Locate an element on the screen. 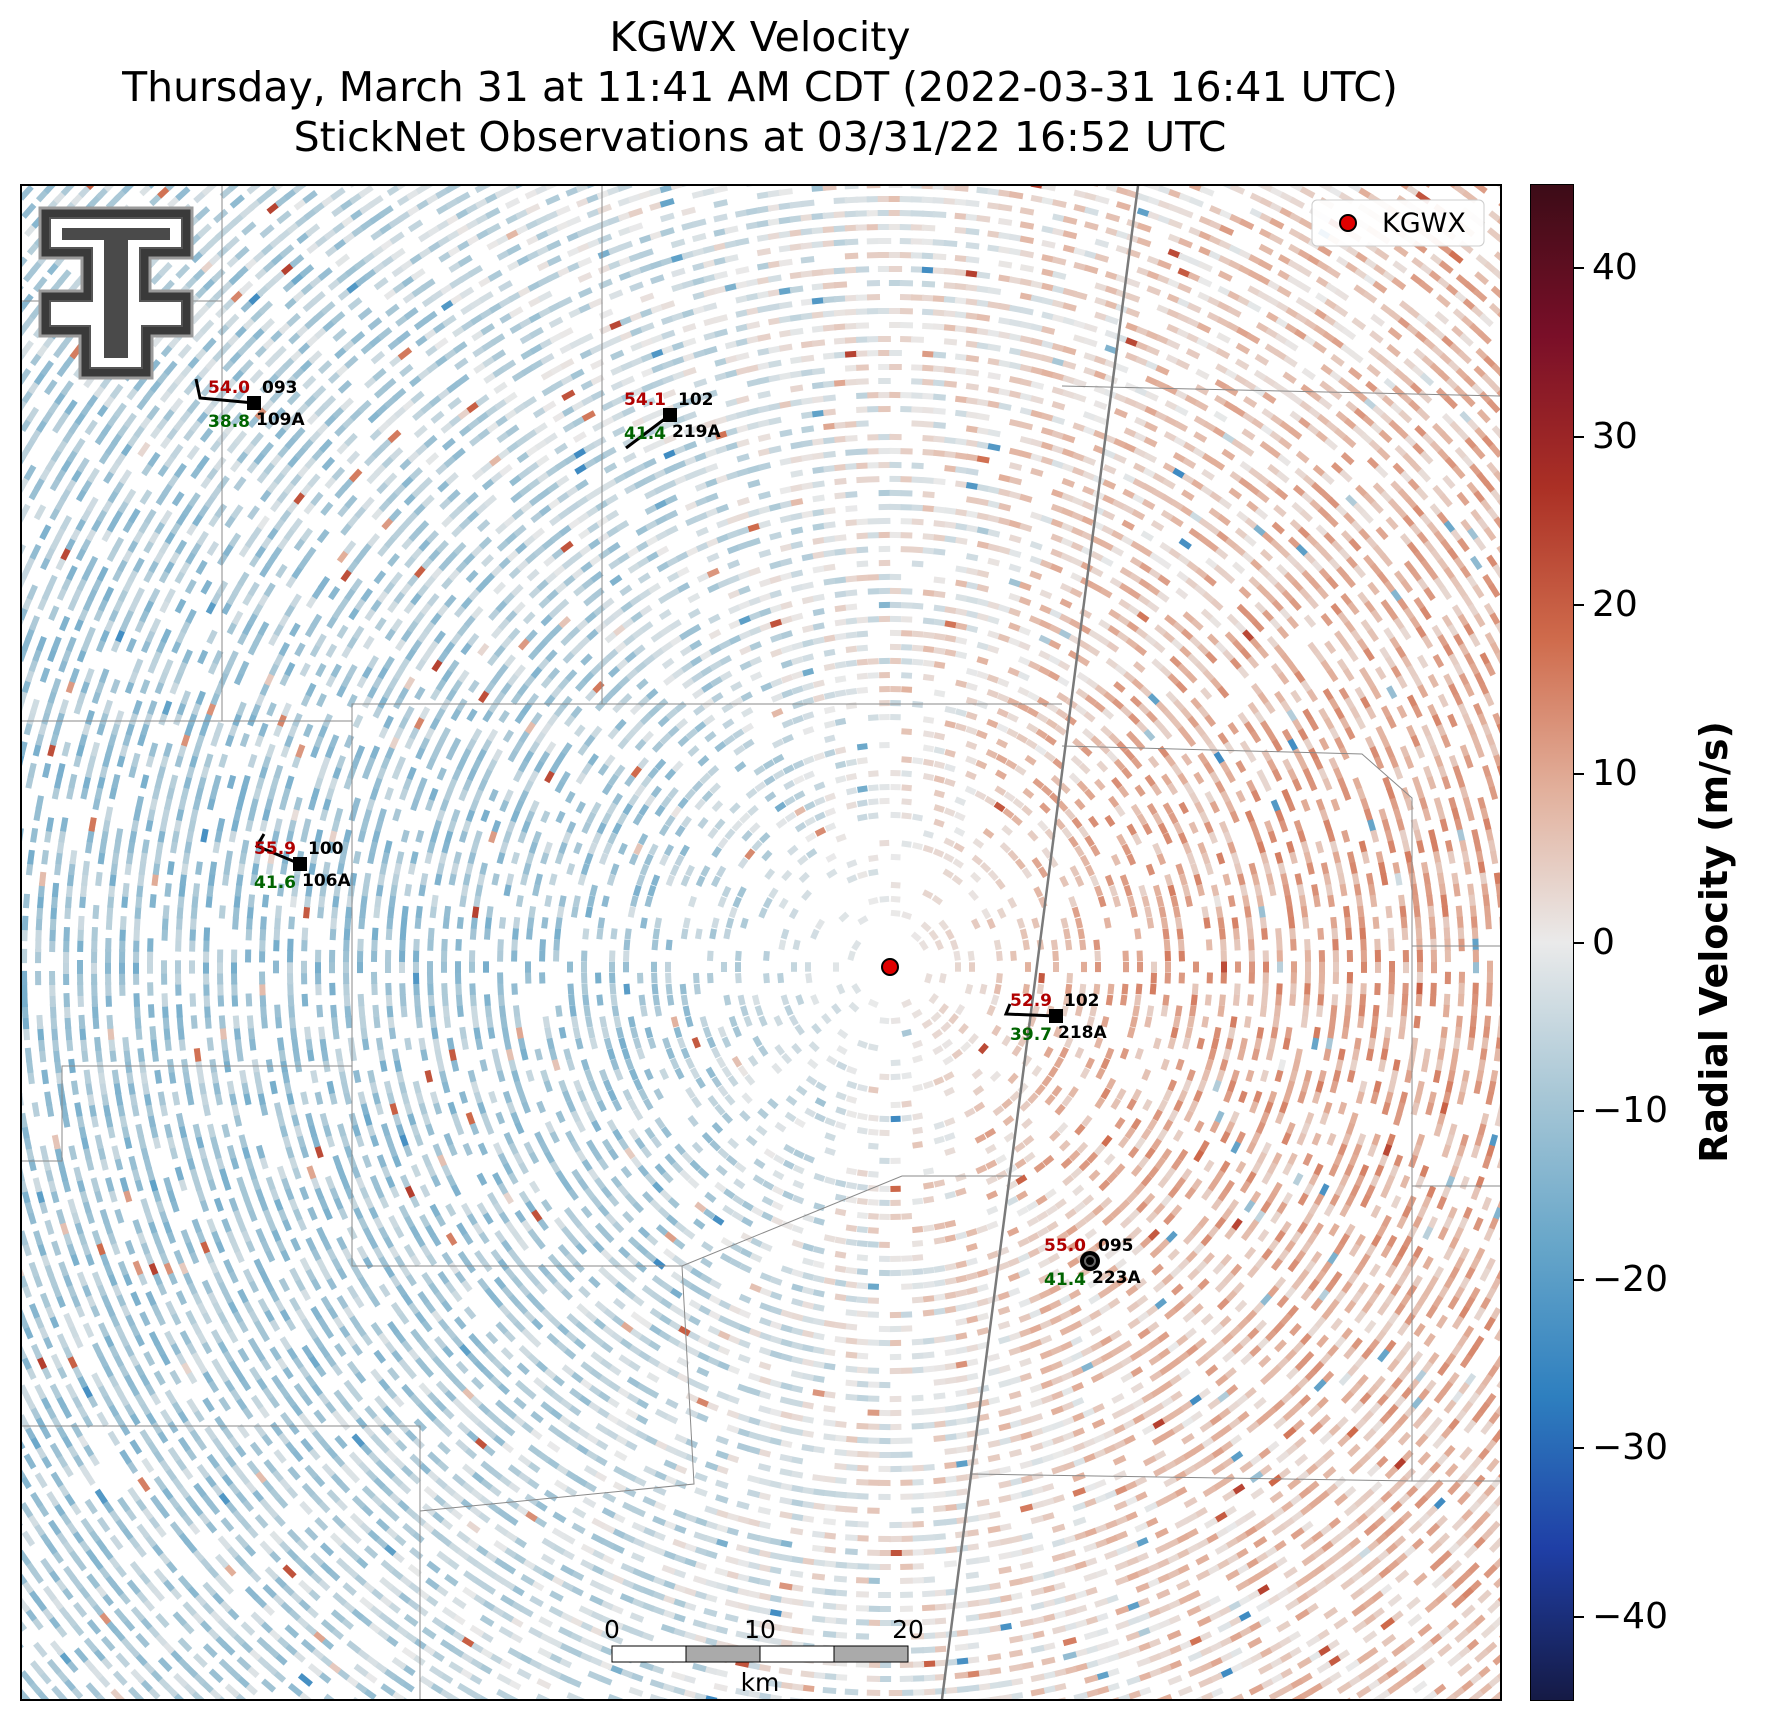  station-106A: 55.9 100 41.6 106A is located at coordinates (302, 863).